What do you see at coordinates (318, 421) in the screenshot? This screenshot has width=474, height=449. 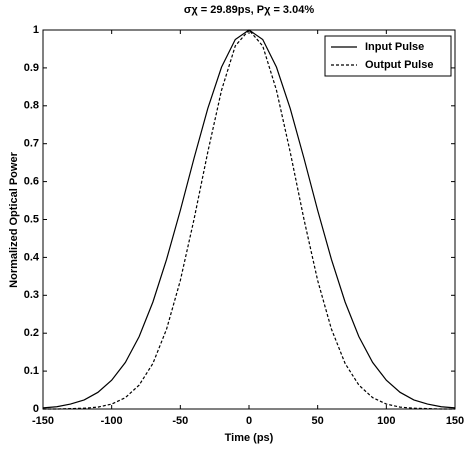 I see `x-tick-label: 50` at bounding box center [318, 421].